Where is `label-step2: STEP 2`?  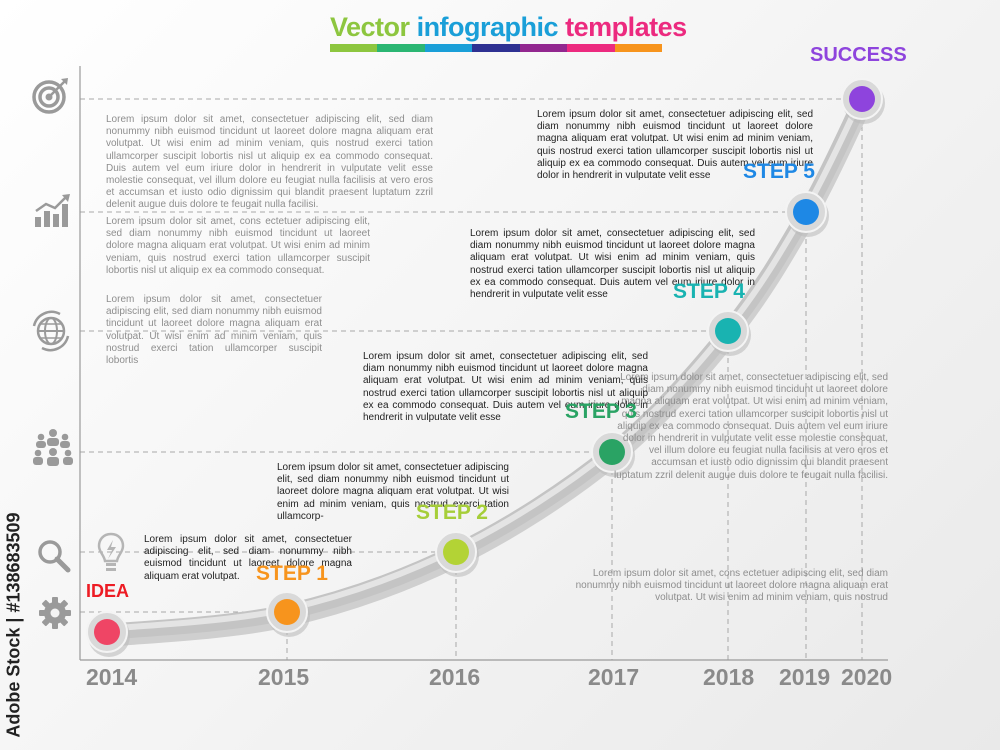 label-step2: STEP 2 is located at coordinates (452, 512).